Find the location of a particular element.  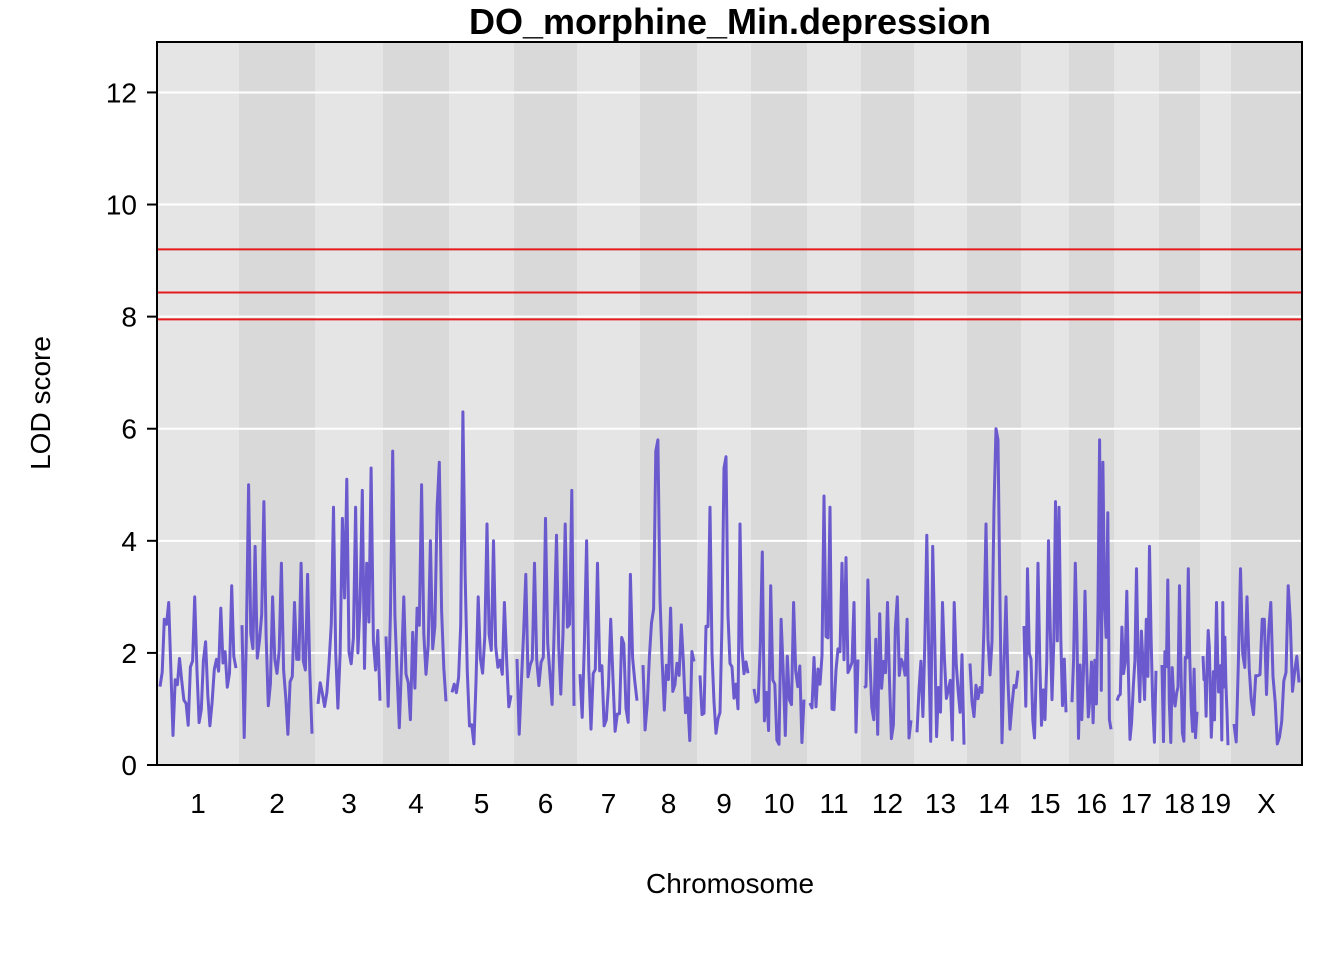

chromosome-label-12: 12 is located at coordinates (887, 803).